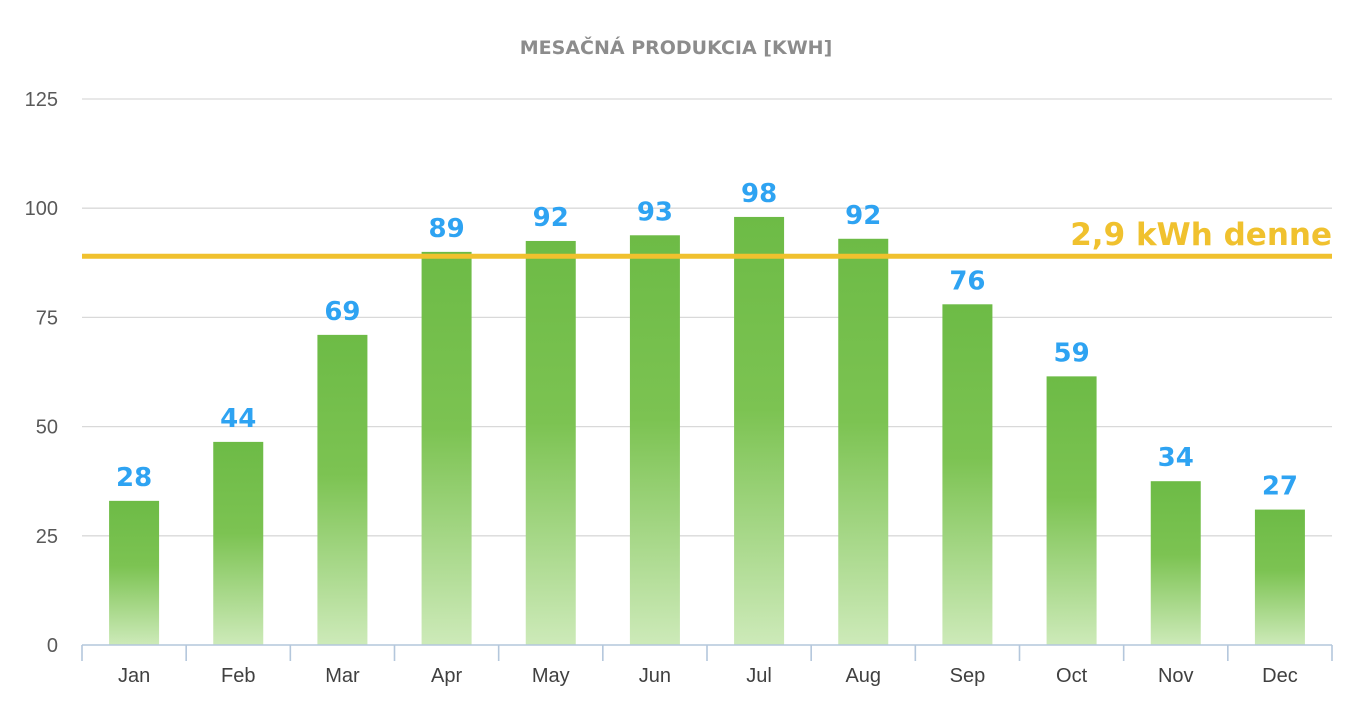 The width and height of the screenshot is (1352, 703). What do you see at coordinates (1201, 235) in the screenshot?
I see `reference-line-label: 2,9 kWh denne` at bounding box center [1201, 235].